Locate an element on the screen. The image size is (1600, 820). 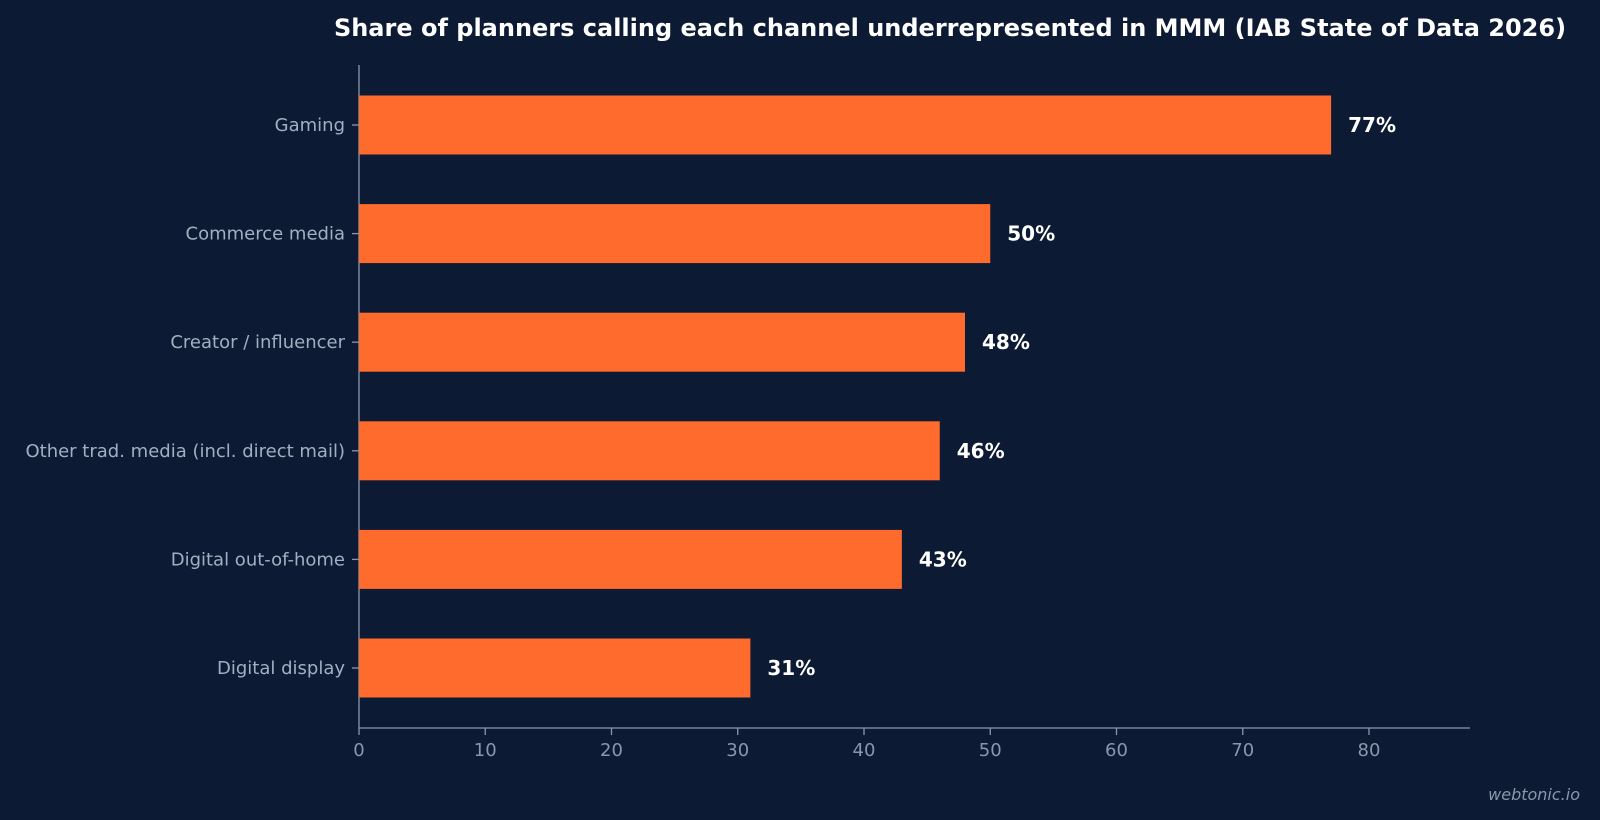
x-tick-label: 70 is located at coordinates (1242, 750).